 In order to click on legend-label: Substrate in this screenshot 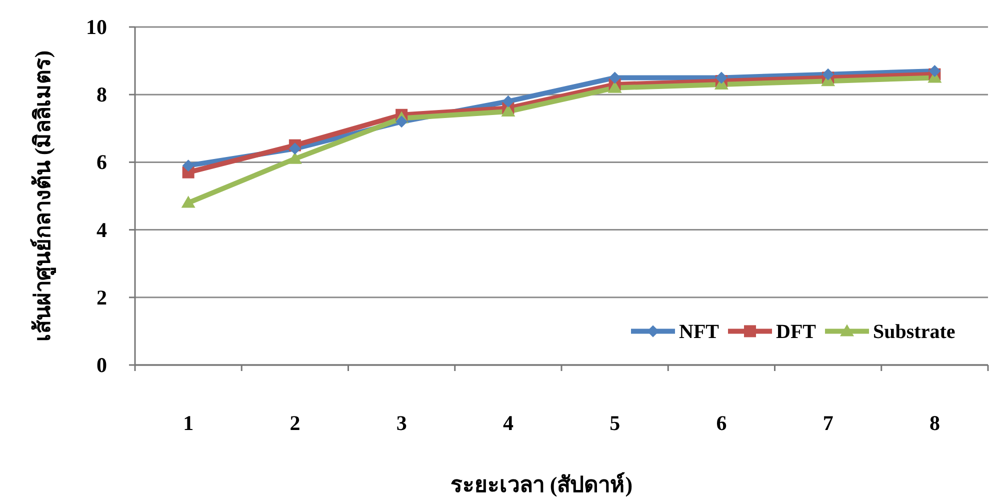, I will do `click(914, 332)`.